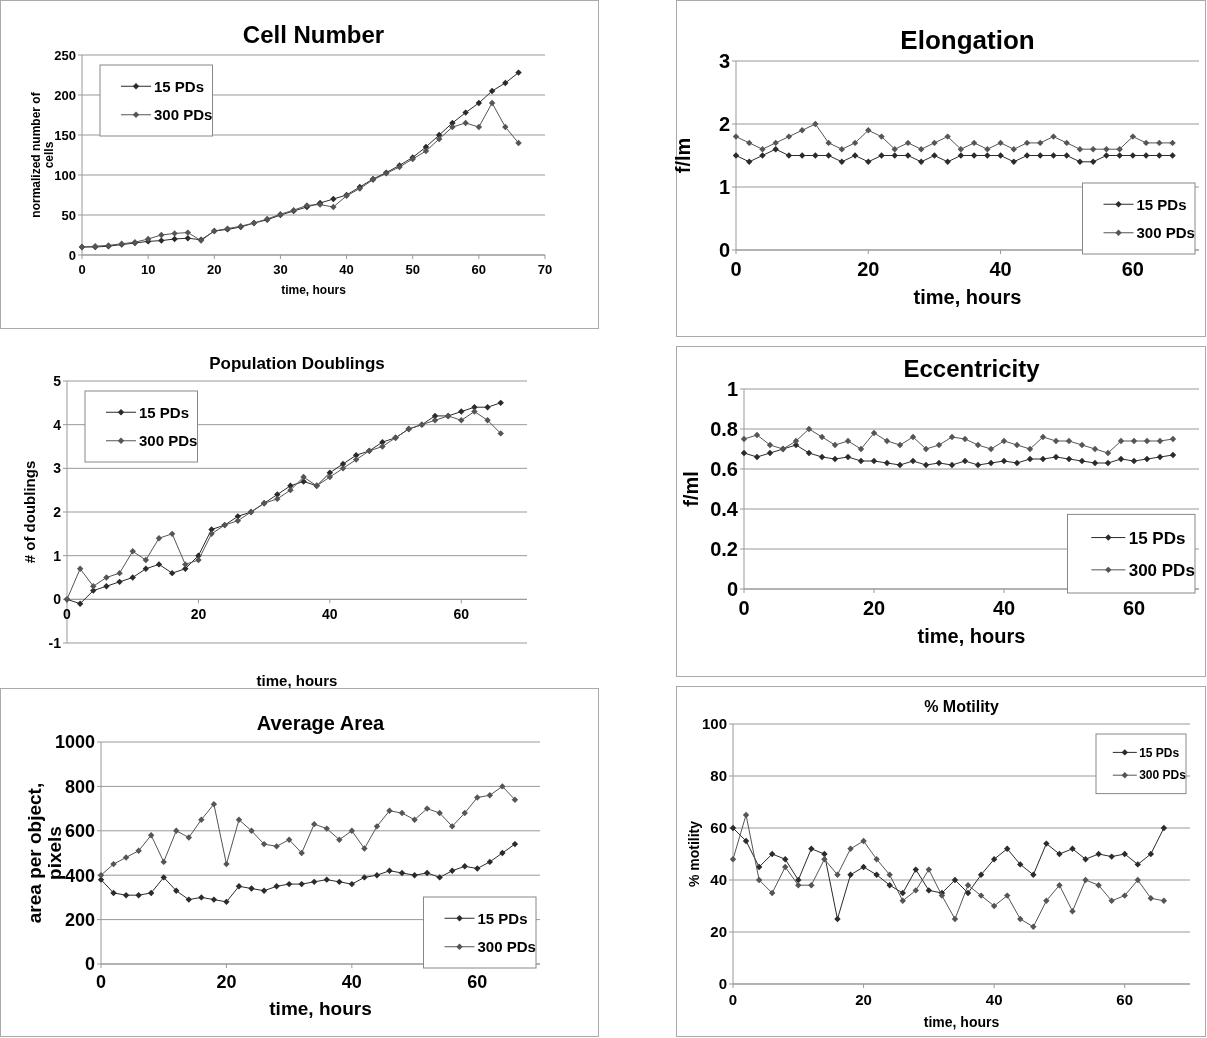  I want to click on y-tick-label: 1000, so click(74, 742).